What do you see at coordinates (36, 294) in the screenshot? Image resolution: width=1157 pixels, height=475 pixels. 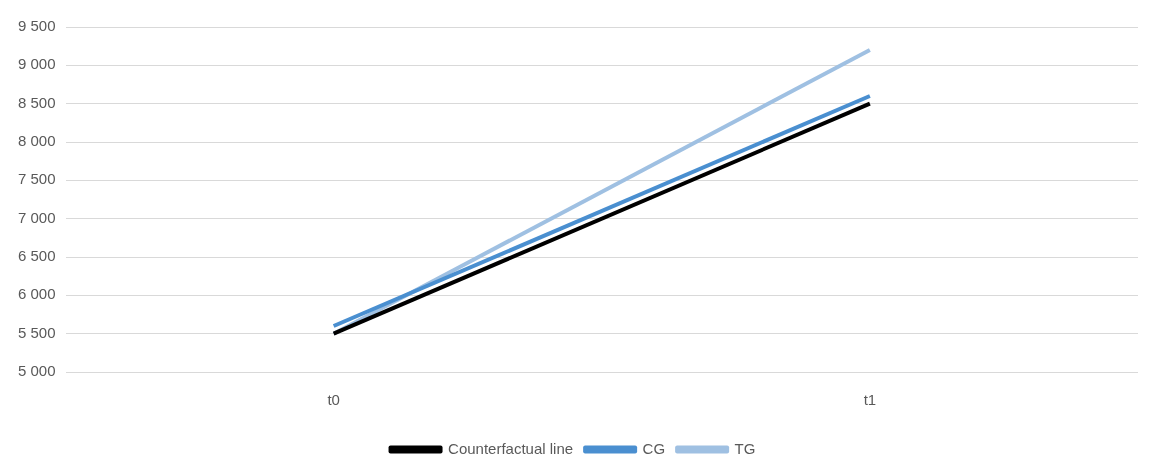 I see `y-tick-label: 6 000` at bounding box center [36, 294].